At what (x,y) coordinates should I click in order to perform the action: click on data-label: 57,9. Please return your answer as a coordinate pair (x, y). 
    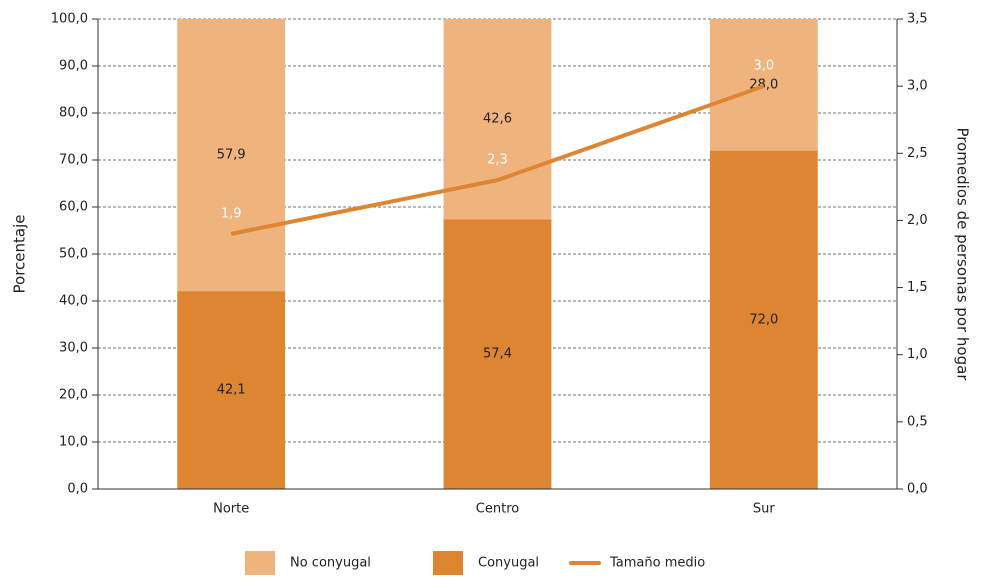
    Looking at the image, I should click on (231, 155).